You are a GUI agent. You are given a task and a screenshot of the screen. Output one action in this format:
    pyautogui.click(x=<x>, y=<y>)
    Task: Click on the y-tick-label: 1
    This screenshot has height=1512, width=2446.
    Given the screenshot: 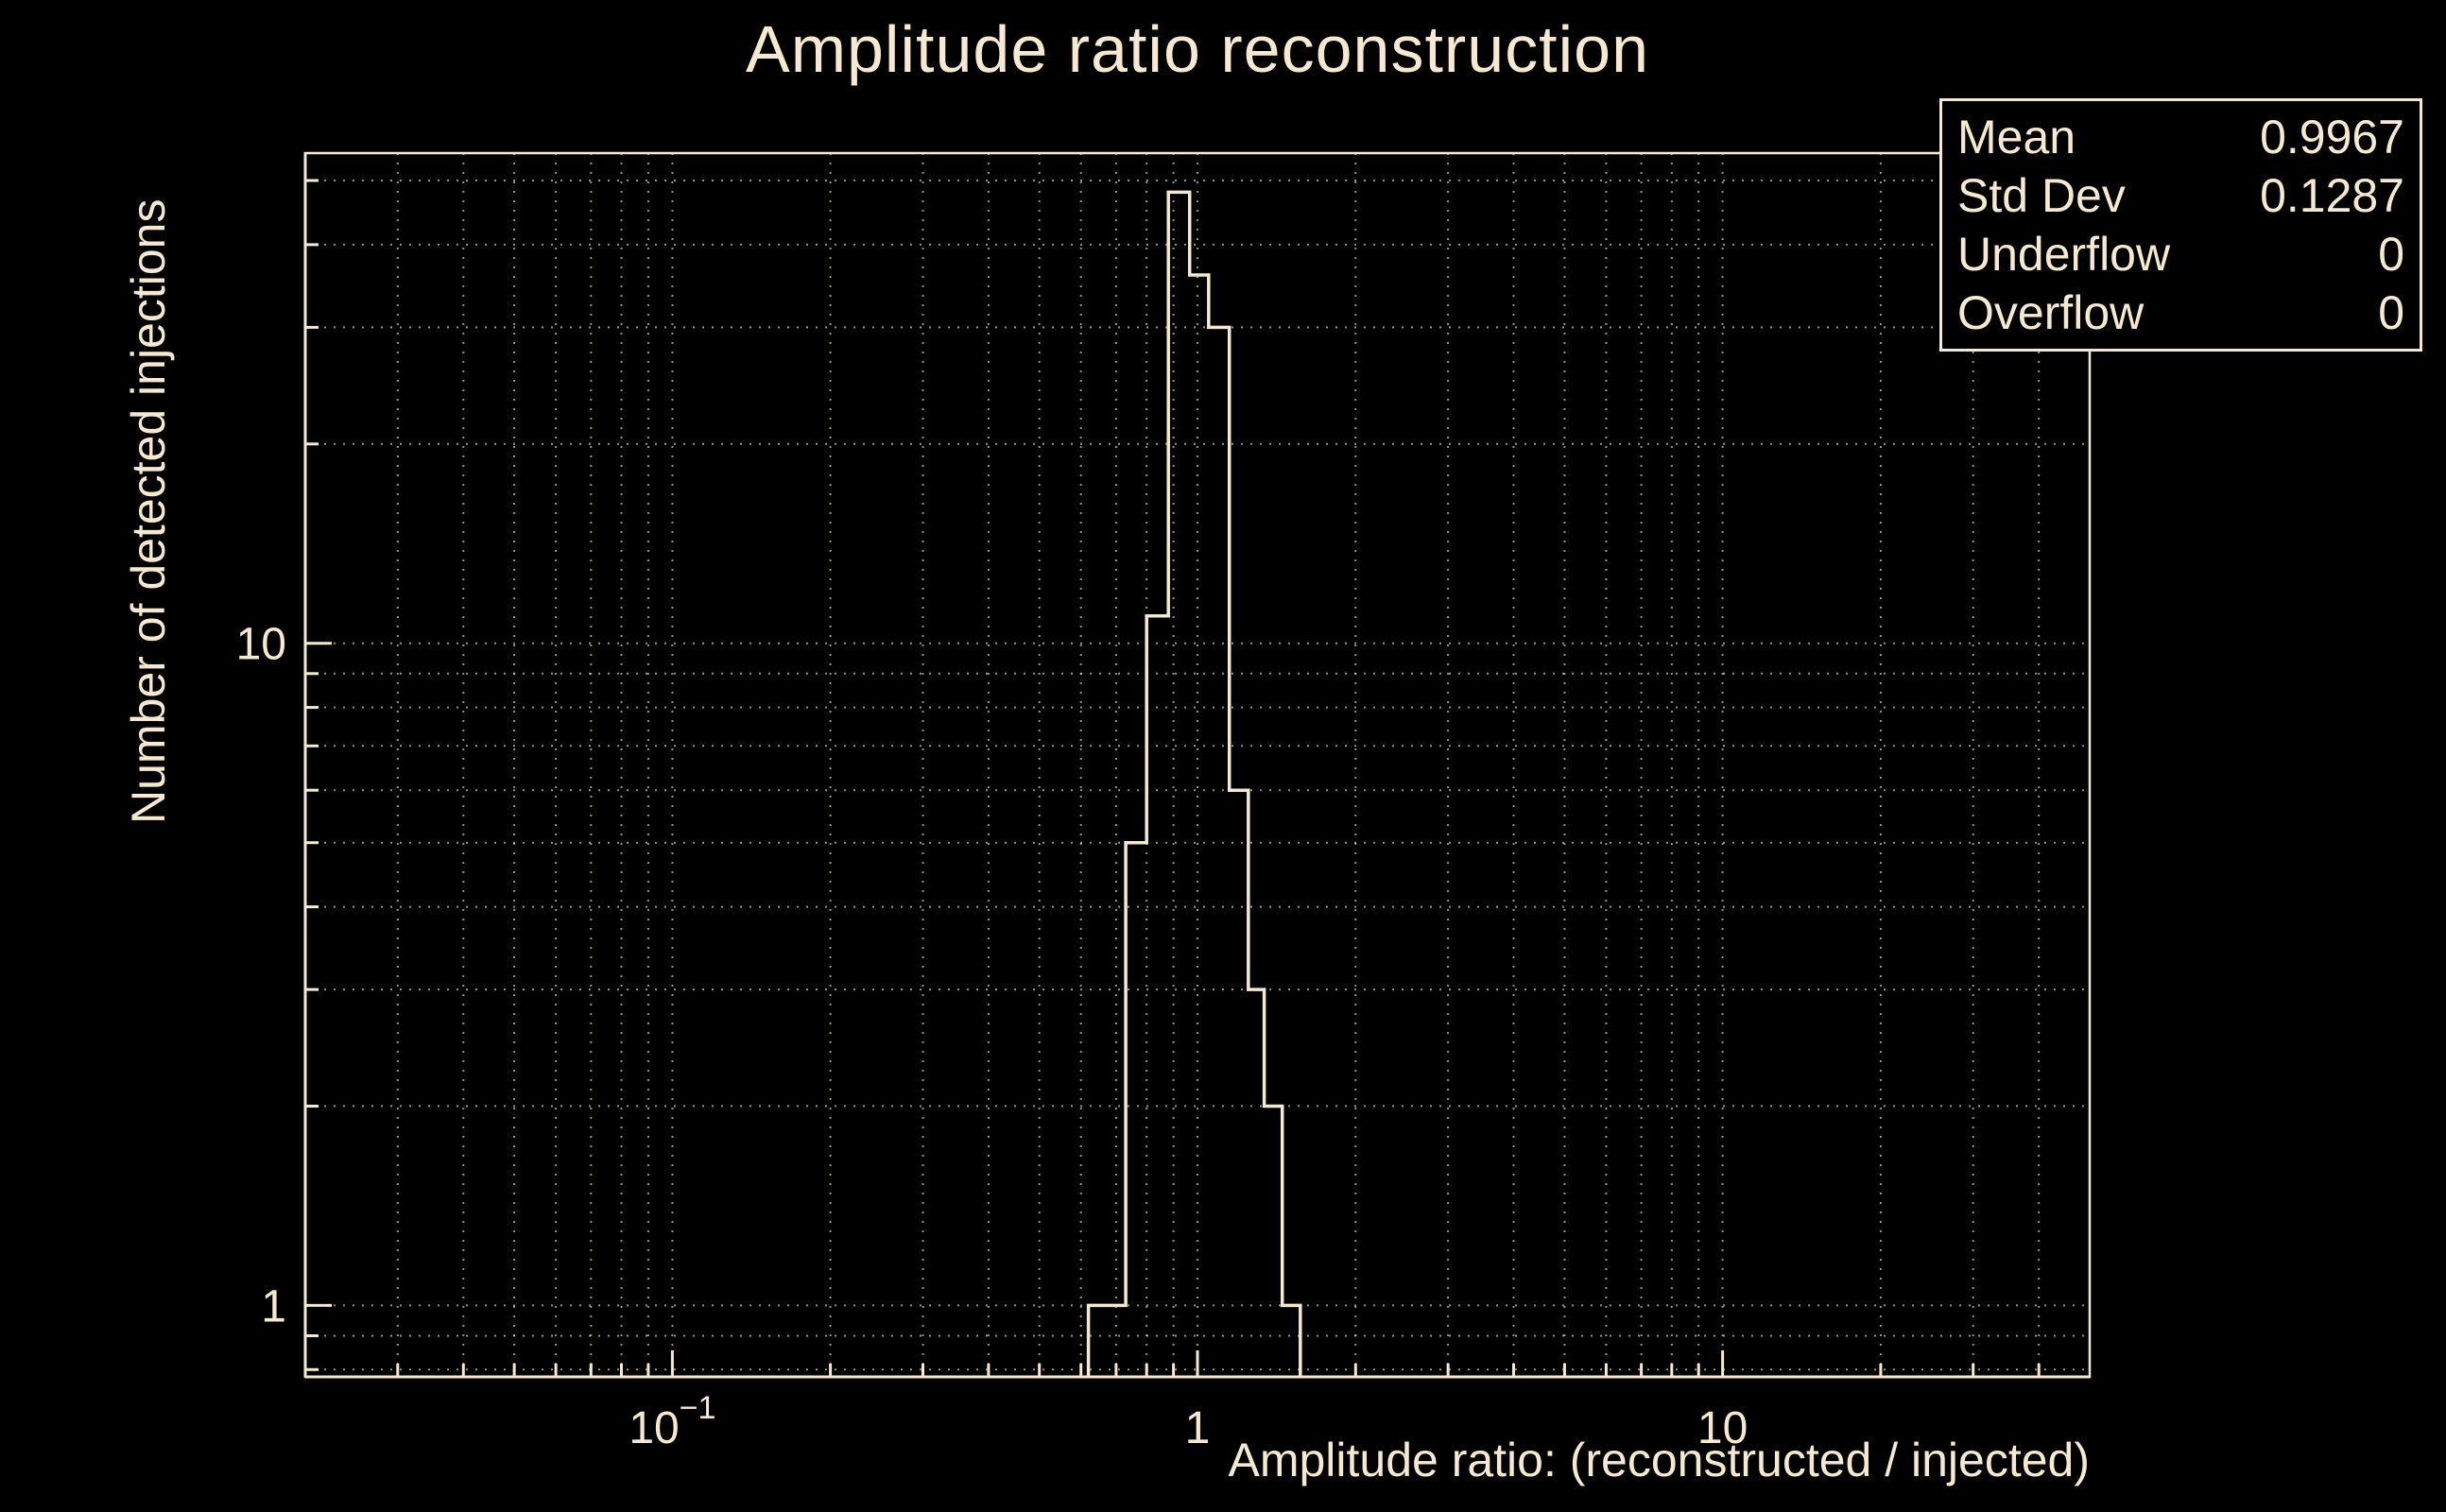 What is the action you would take?
    pyautogui.click(x=273, y=1306)
    